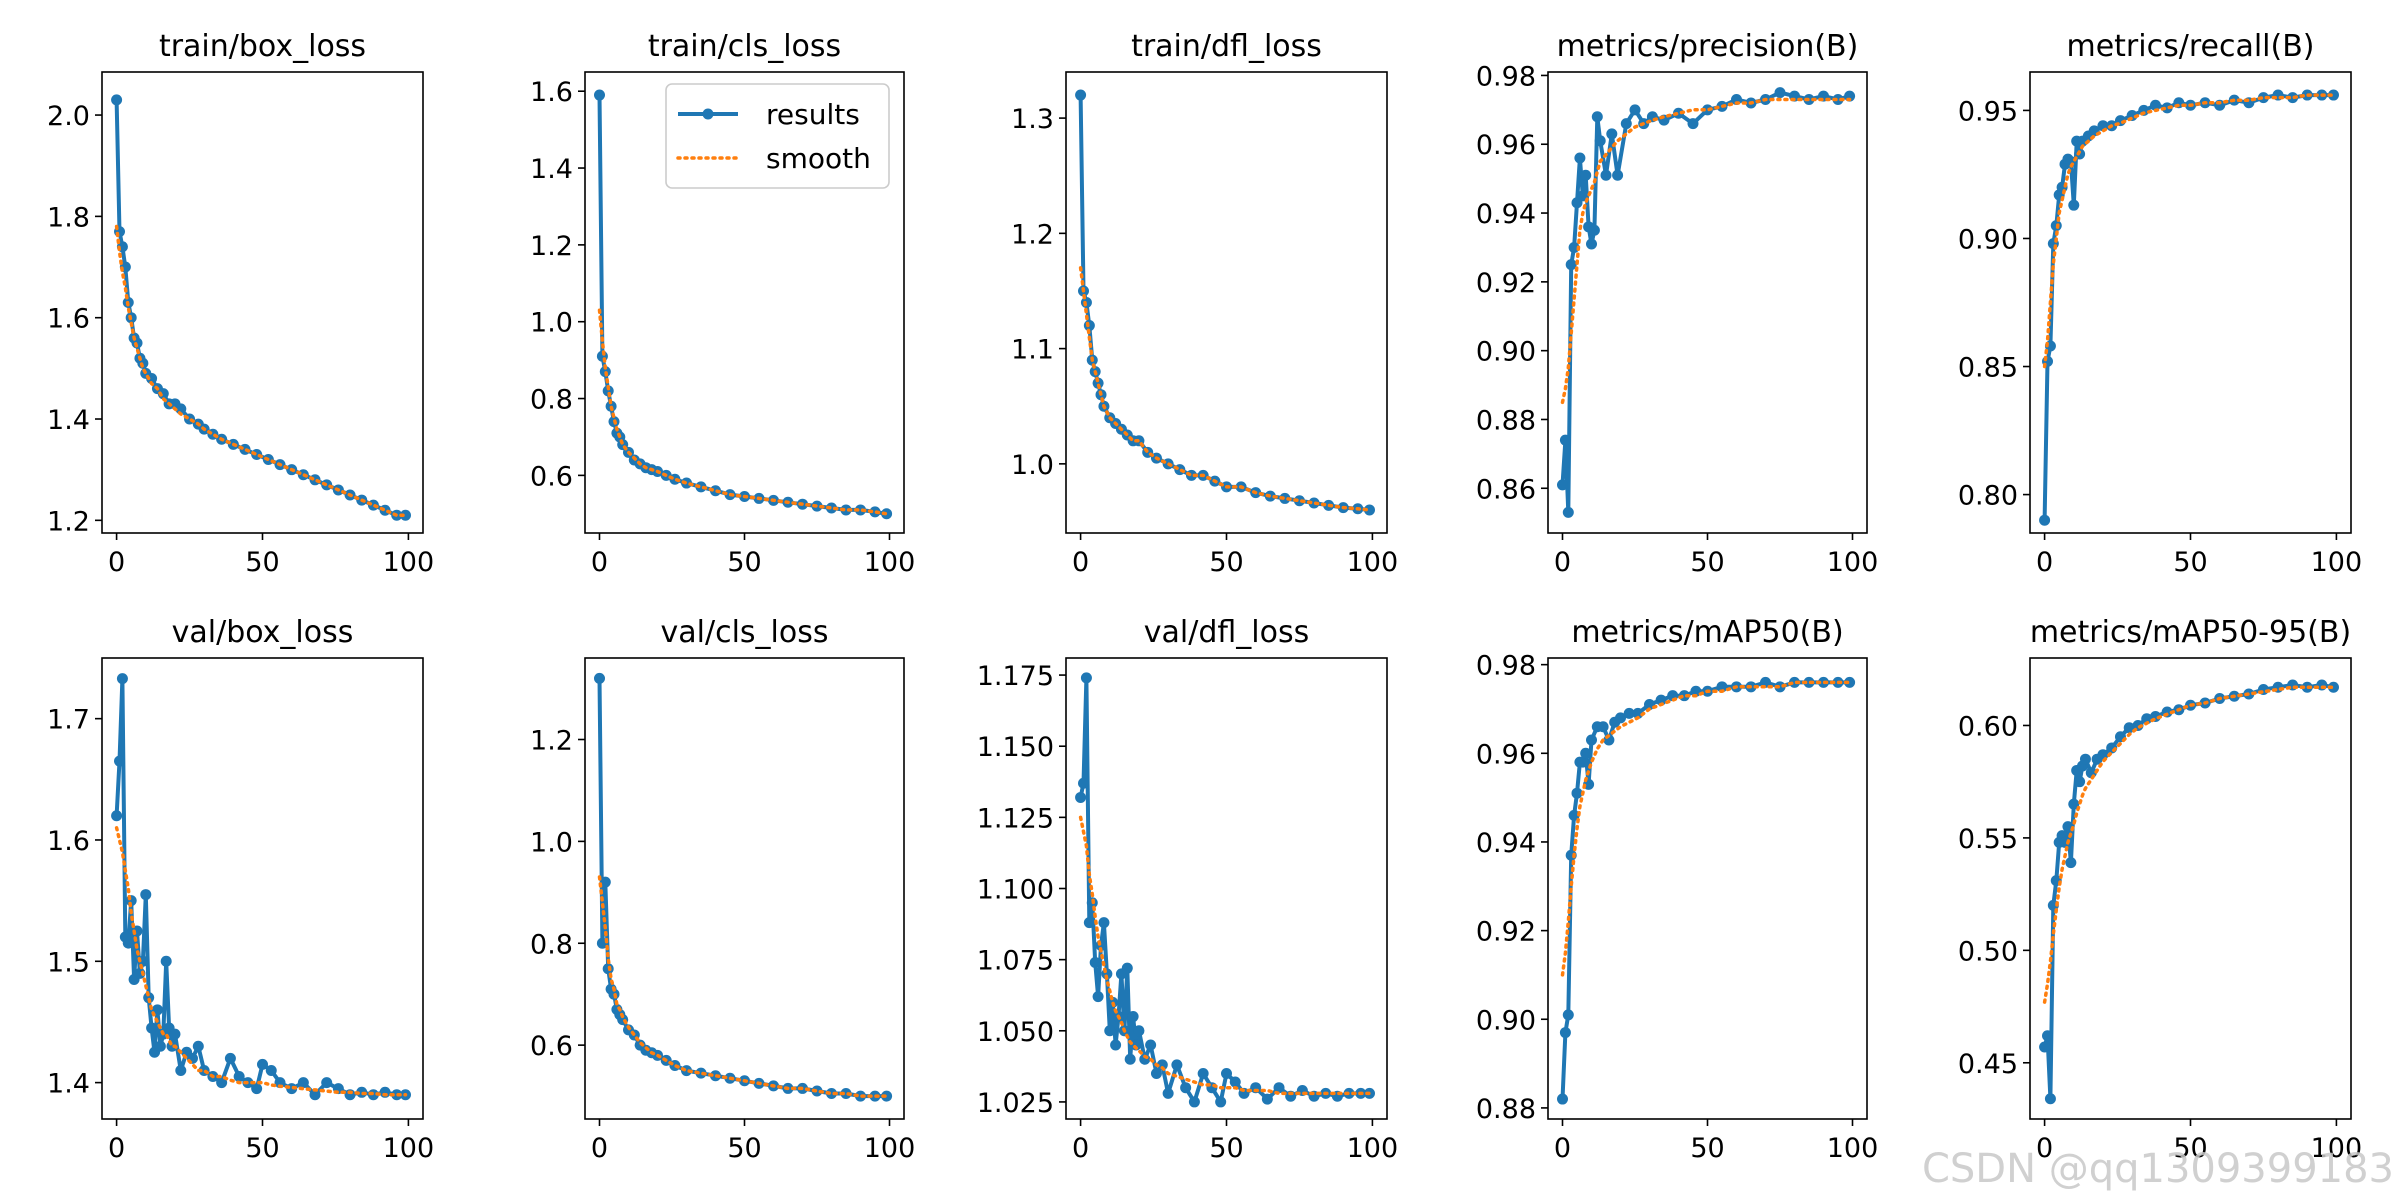 This screenshot has width=2400, height=1200. What do you see at coordinates (551, 944) in the screenshot?
I see `y-tick-label: 0.8` at bounding box center [551, 944].